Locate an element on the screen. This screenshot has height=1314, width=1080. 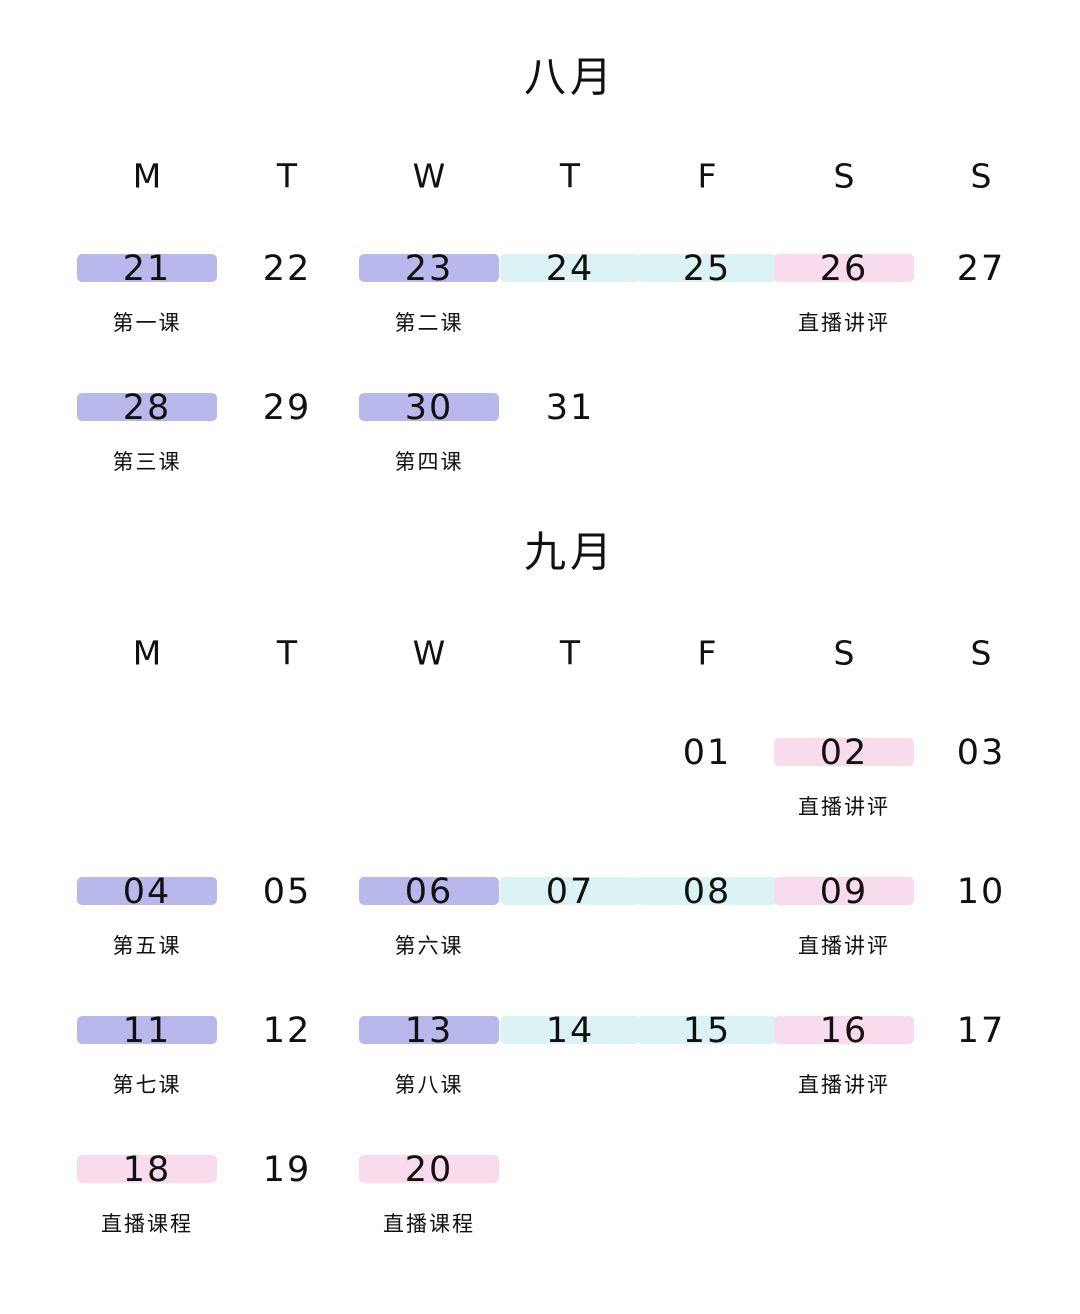
day-number: 04 is located at coordinates (147, 892).